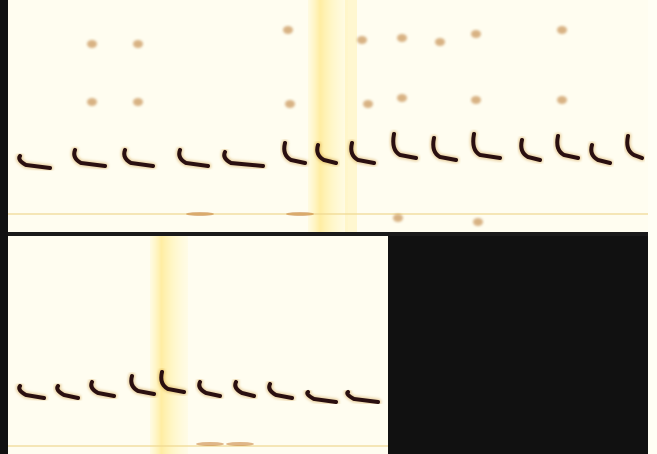 The image size is (657, 454). What do you see at coordinates (328, 234) in the screenshot?
I see `panel-divider` at bounding box center [328, 234].